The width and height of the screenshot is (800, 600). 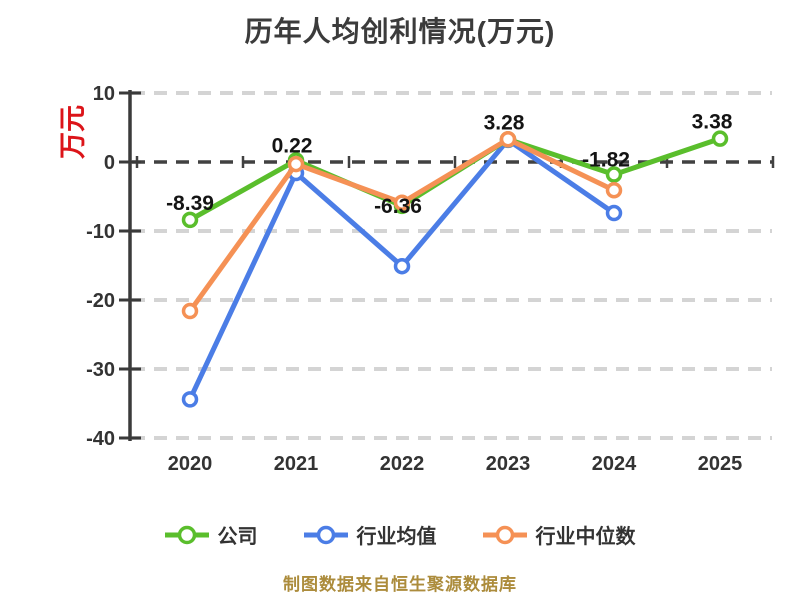 What do you see at coordinates (100, 232) in the screenshot?
I see `y-tick-label--10: -10` at bounding box center [100, 232].